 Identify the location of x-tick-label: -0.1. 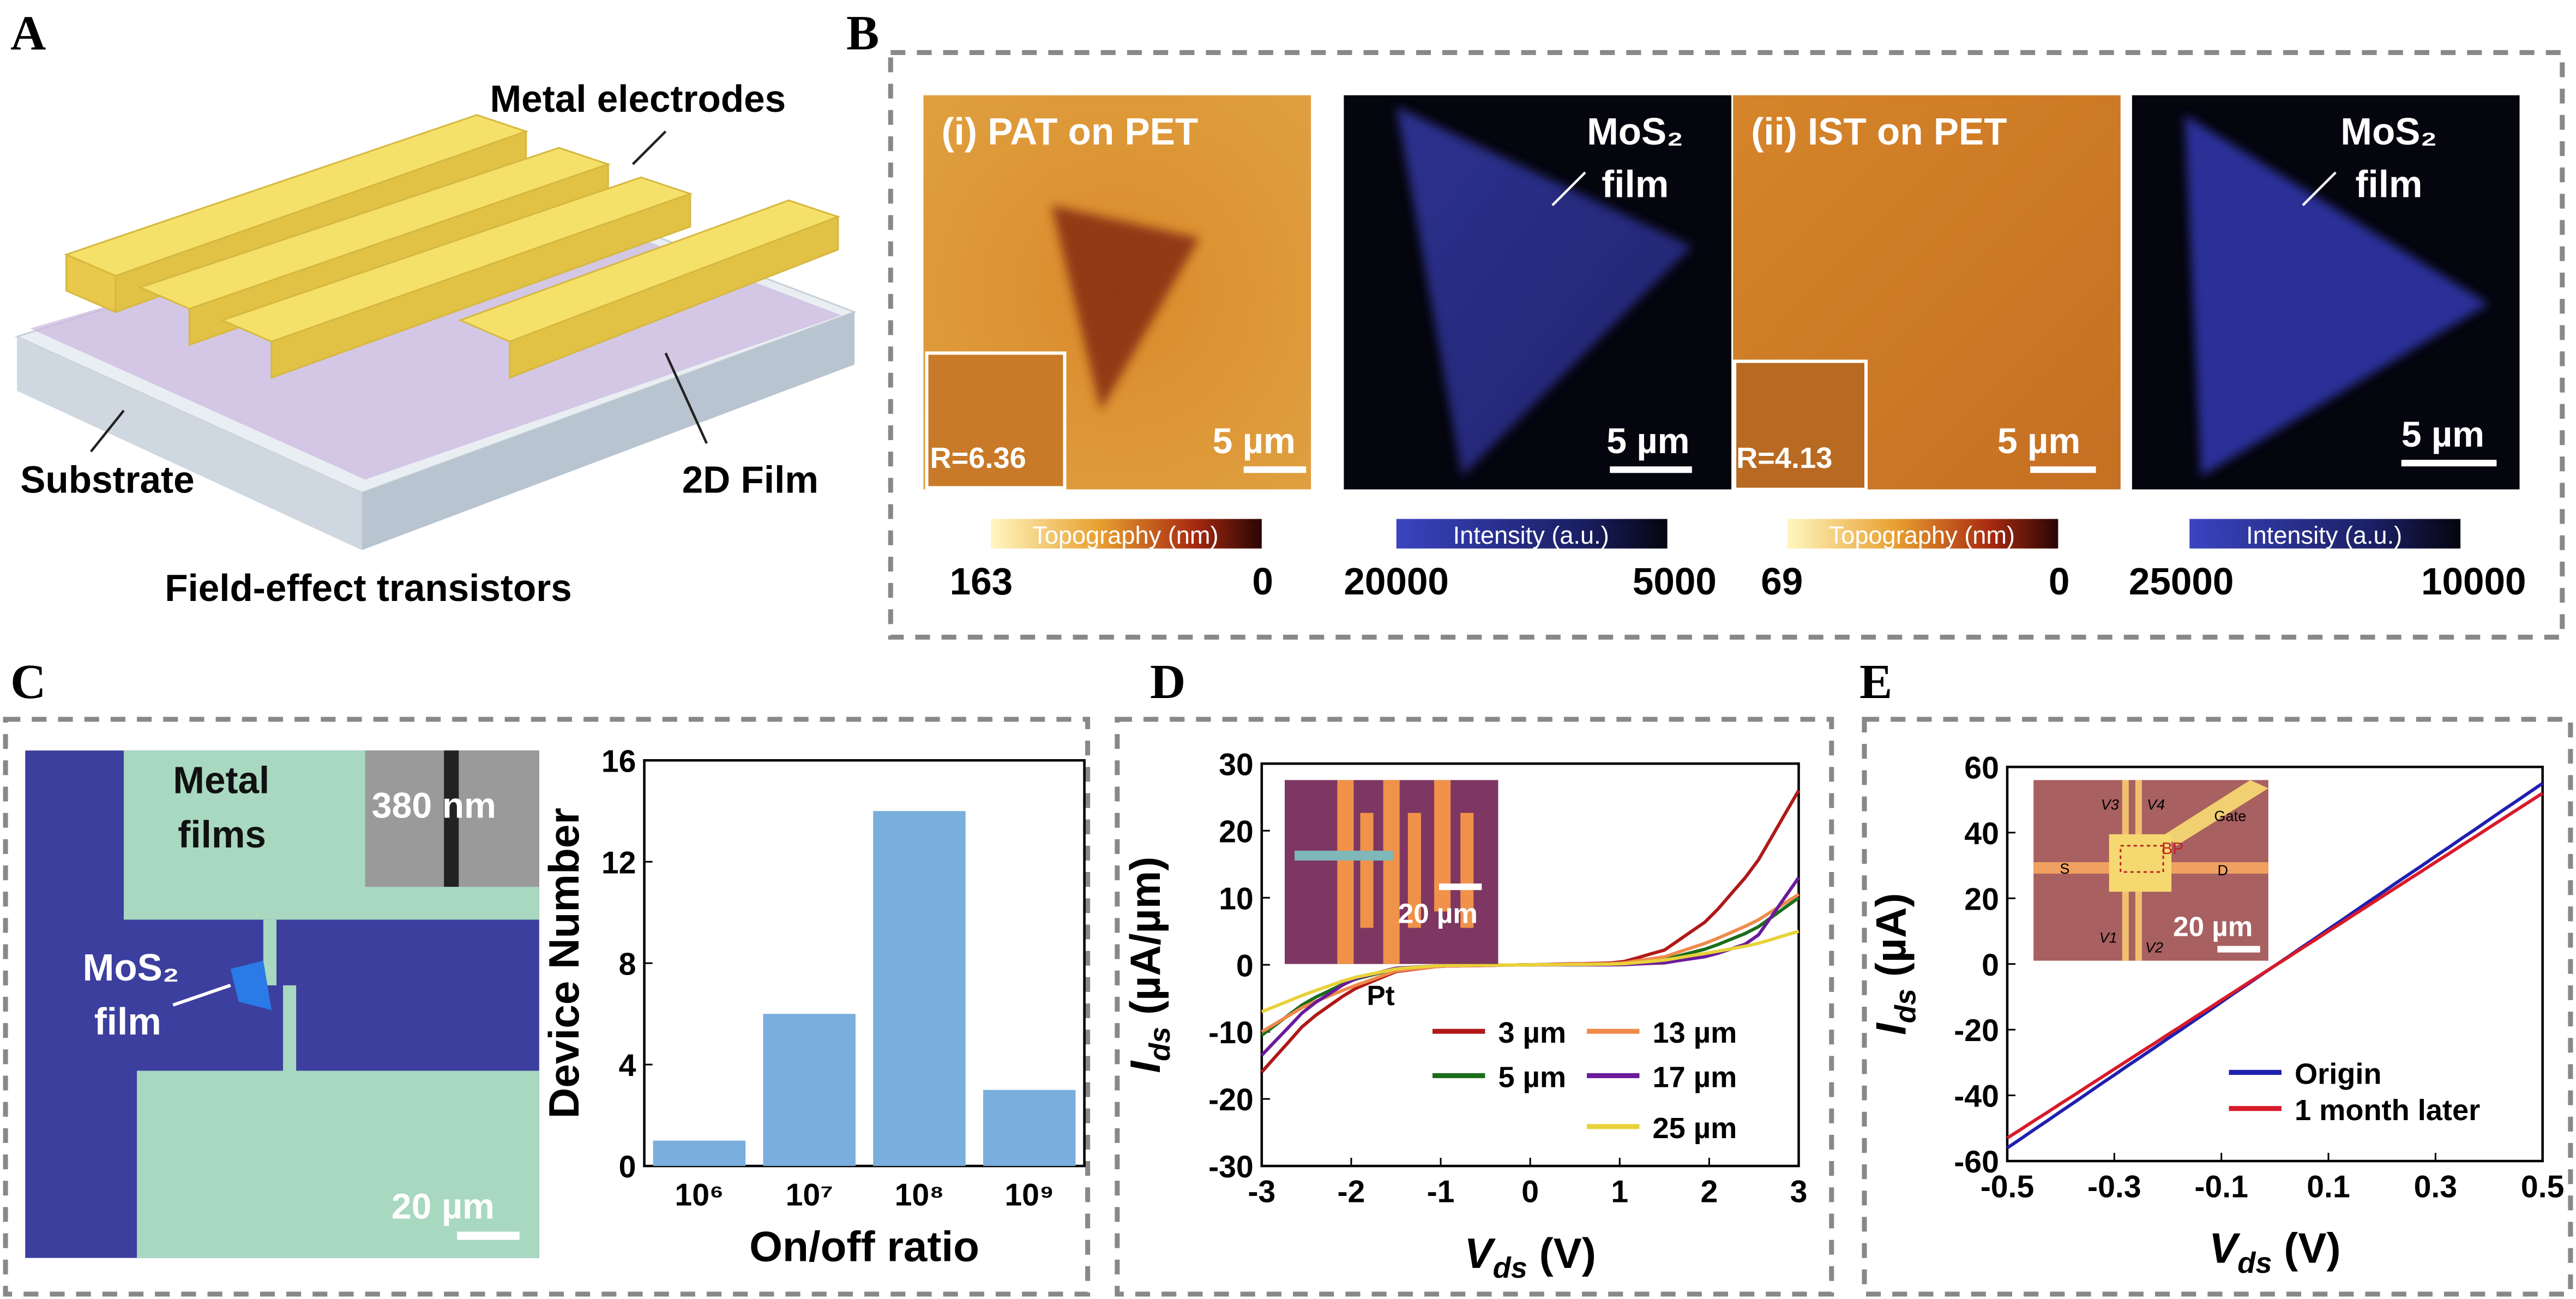
(2221, 1186).